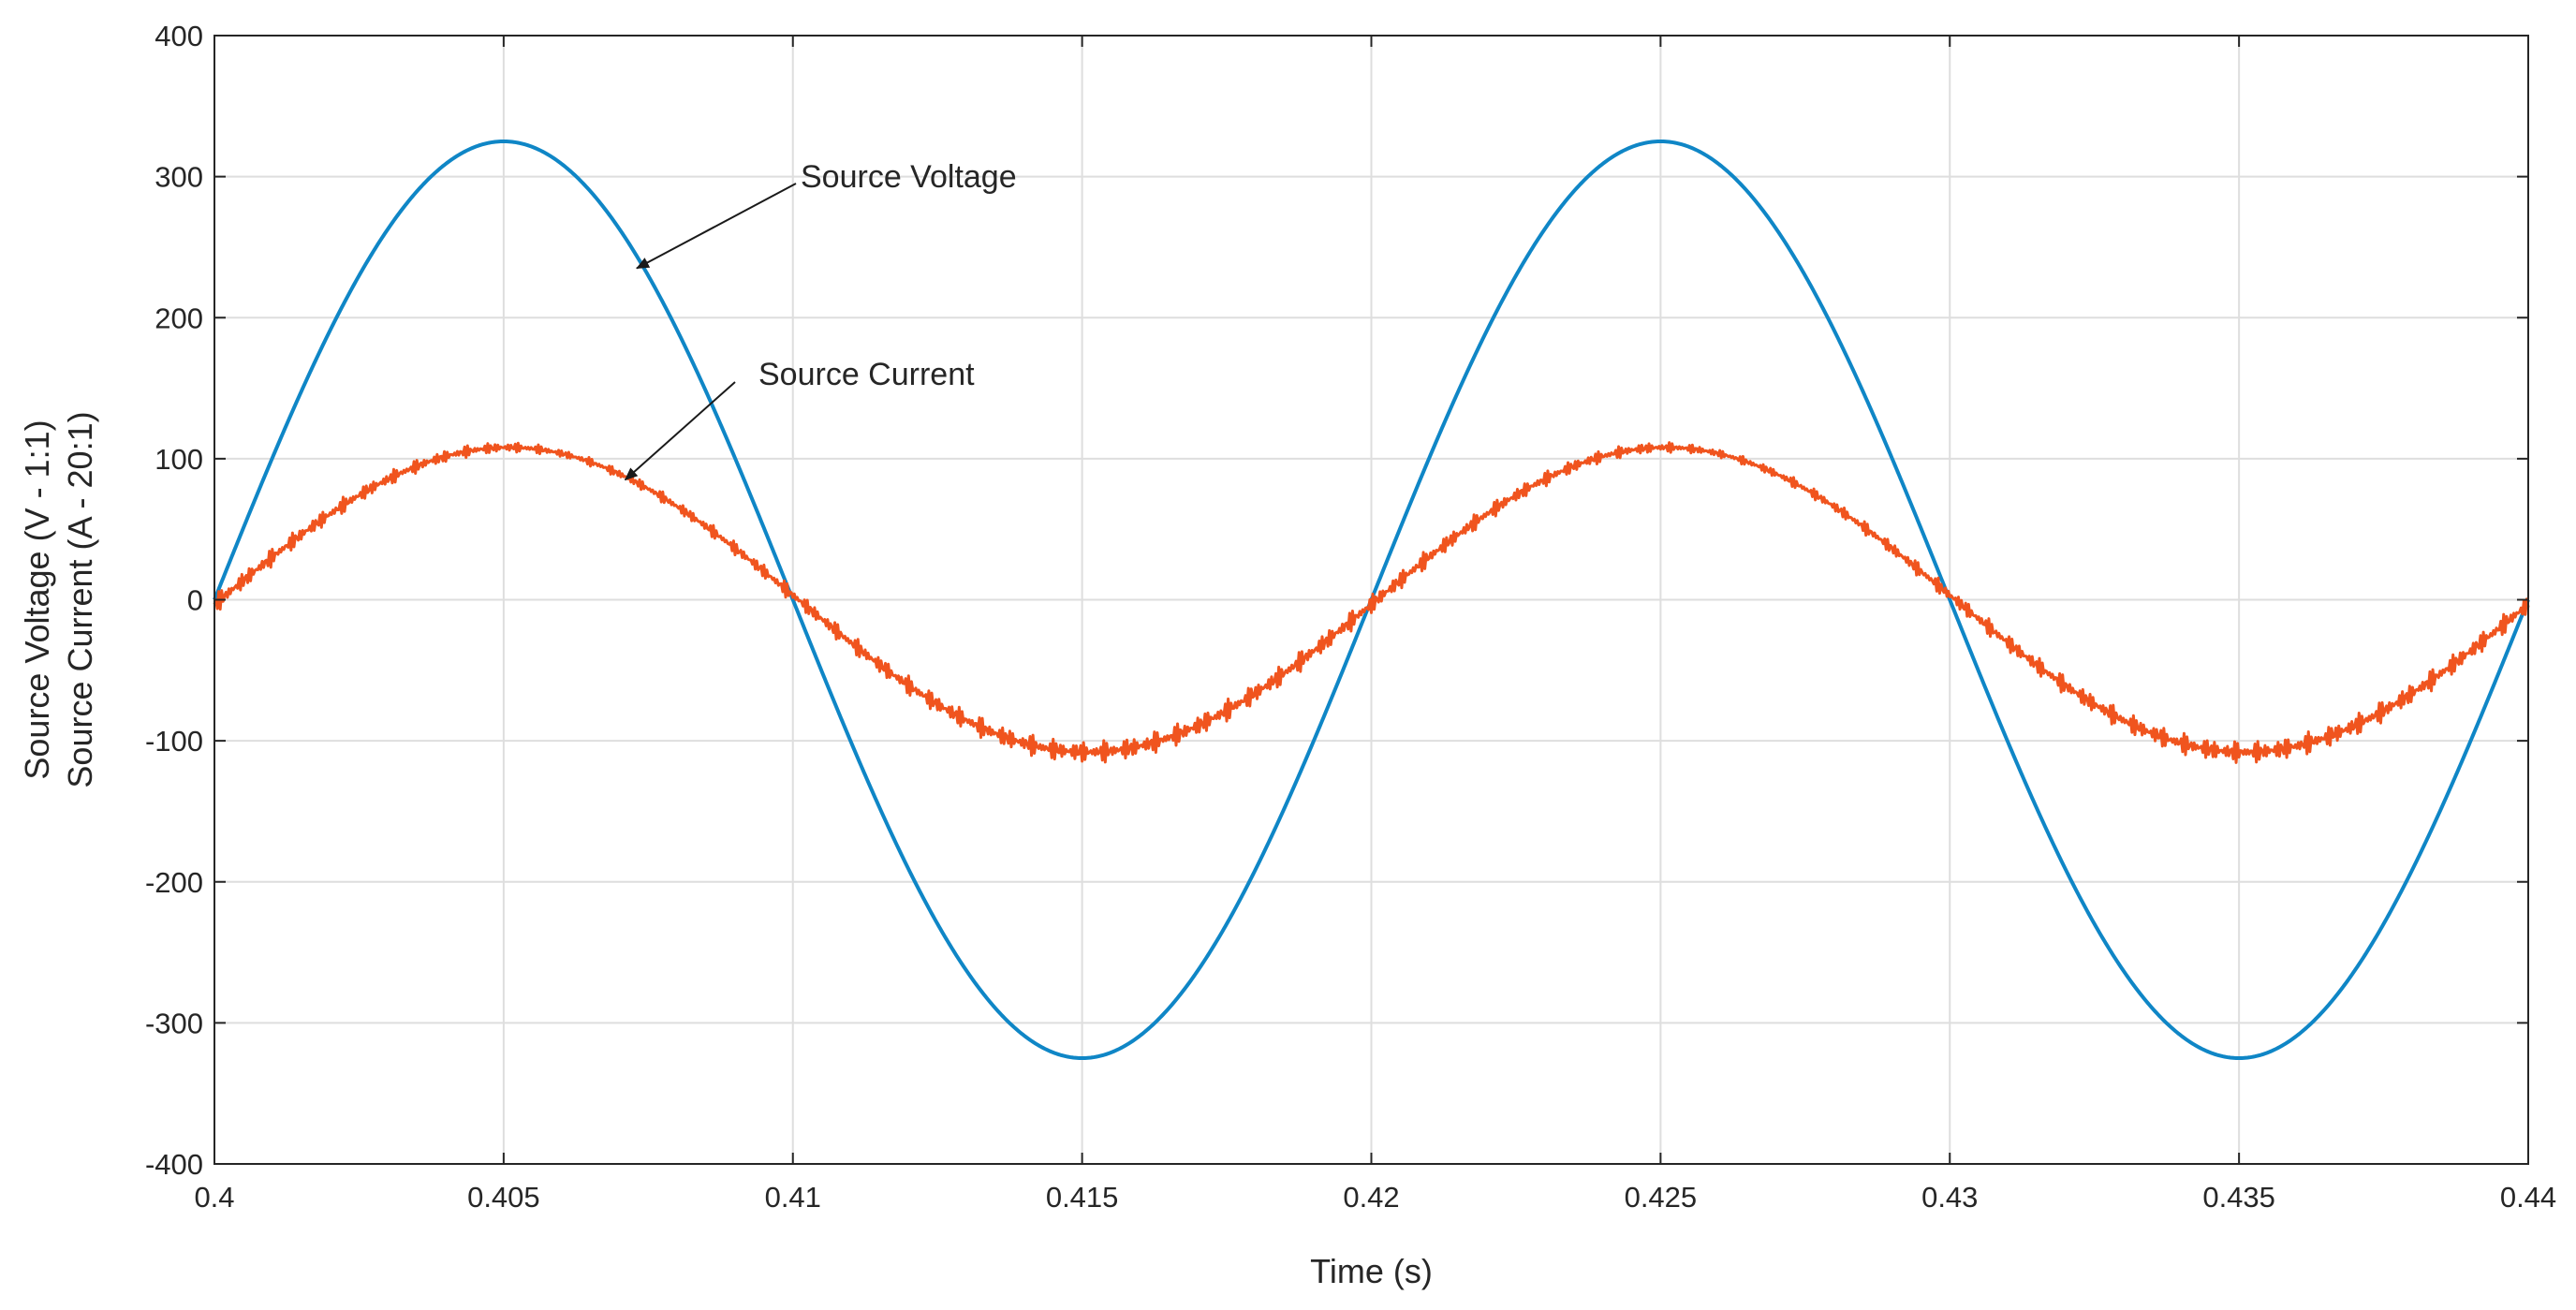 The height and width of the screenshot is (1310, 2576). What do you see at coordinates (174, 1023) in the screenshot?
I see `y-tick-label: -300` at bounding box center [174, 1023].